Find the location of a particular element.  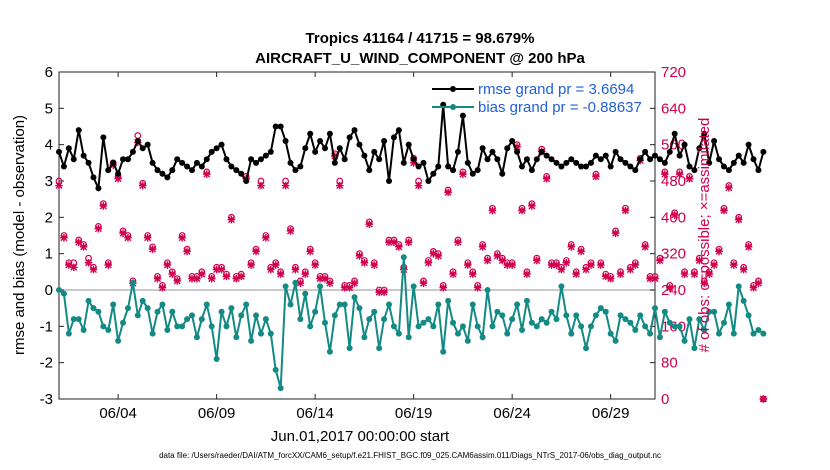

y-right-tick-label: 720 is located at coordinates (673, 72).